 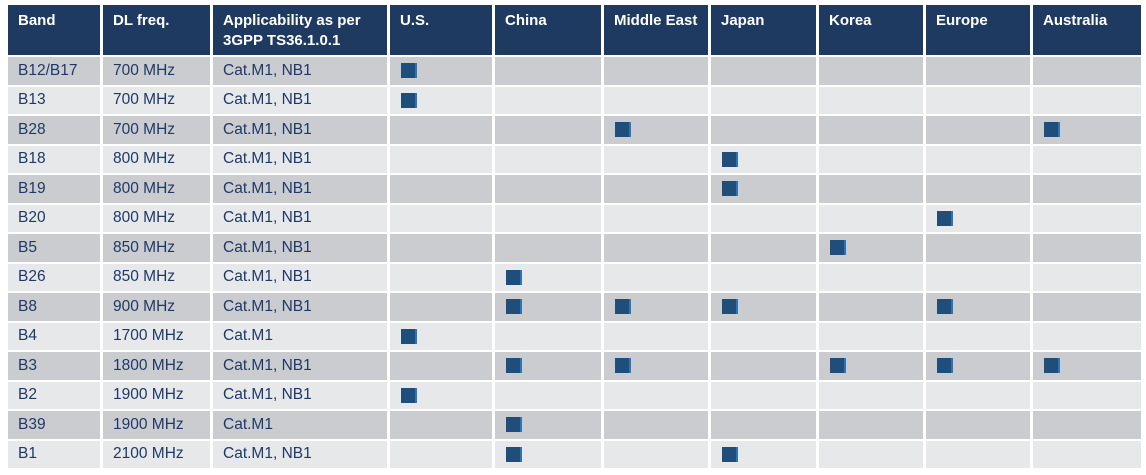 I want to click on band-cell: B39, so click(x=54, y=425).